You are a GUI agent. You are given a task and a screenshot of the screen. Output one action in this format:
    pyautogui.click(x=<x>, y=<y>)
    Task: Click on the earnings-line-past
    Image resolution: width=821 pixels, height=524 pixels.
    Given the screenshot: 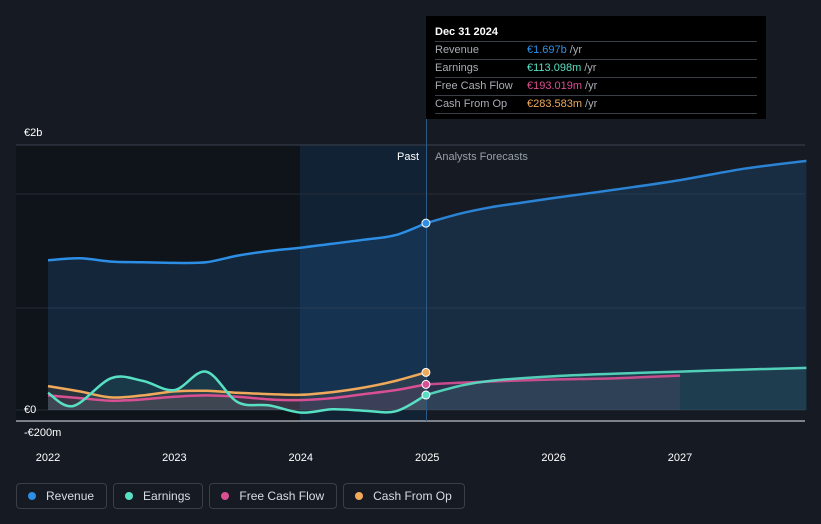 What is the action you would take?
    pyautogui.click(x=237, y=392)
    